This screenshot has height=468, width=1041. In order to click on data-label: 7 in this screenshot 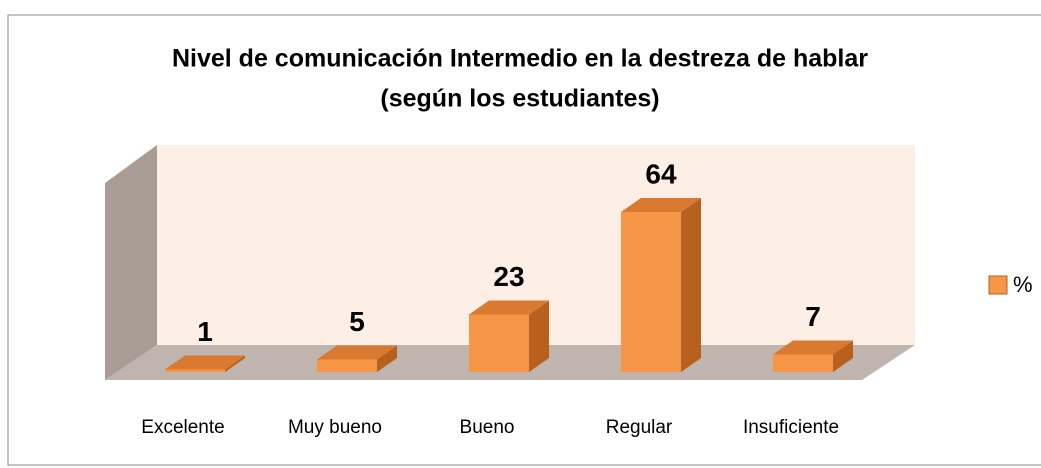, I will do `click(813, 316)`.